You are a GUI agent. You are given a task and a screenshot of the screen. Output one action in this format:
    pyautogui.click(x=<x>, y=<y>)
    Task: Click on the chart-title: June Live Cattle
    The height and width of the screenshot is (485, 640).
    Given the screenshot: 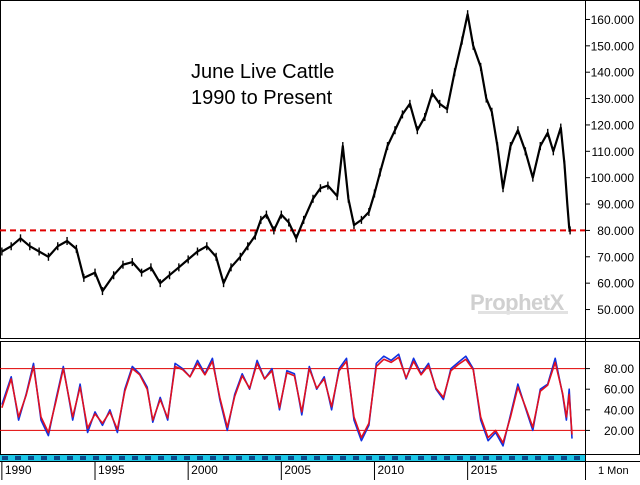 What is the action you would take?
    pyautogui.click(x=263, y=72)
    